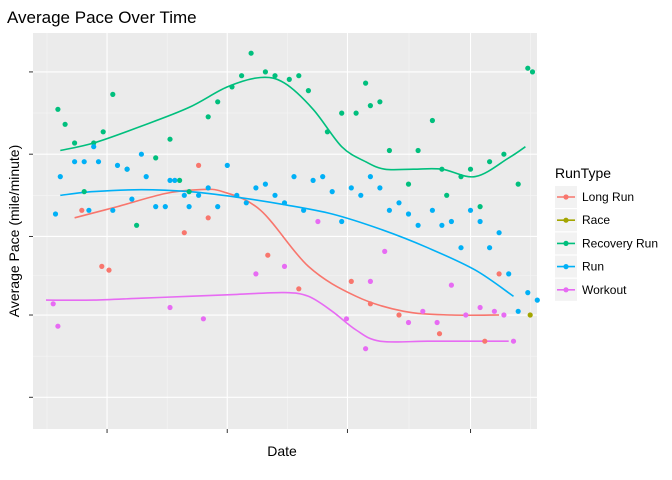  I want to click on x-axis-title: Date, so click(282, 451).